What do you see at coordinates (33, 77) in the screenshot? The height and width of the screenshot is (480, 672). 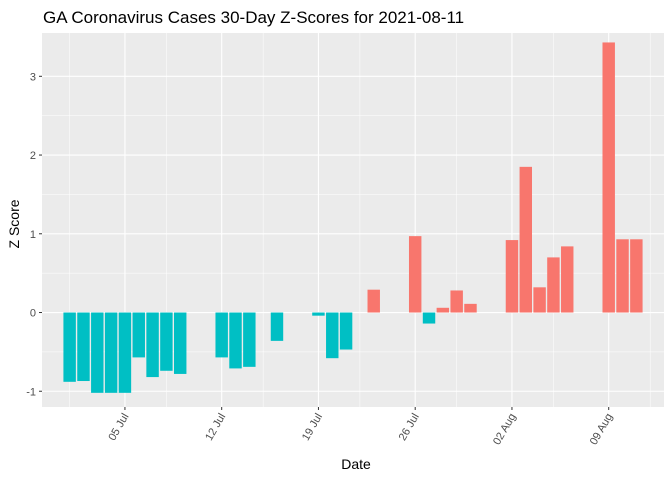 I see `y-tick-label: 3` at bounding box center [33, 77].